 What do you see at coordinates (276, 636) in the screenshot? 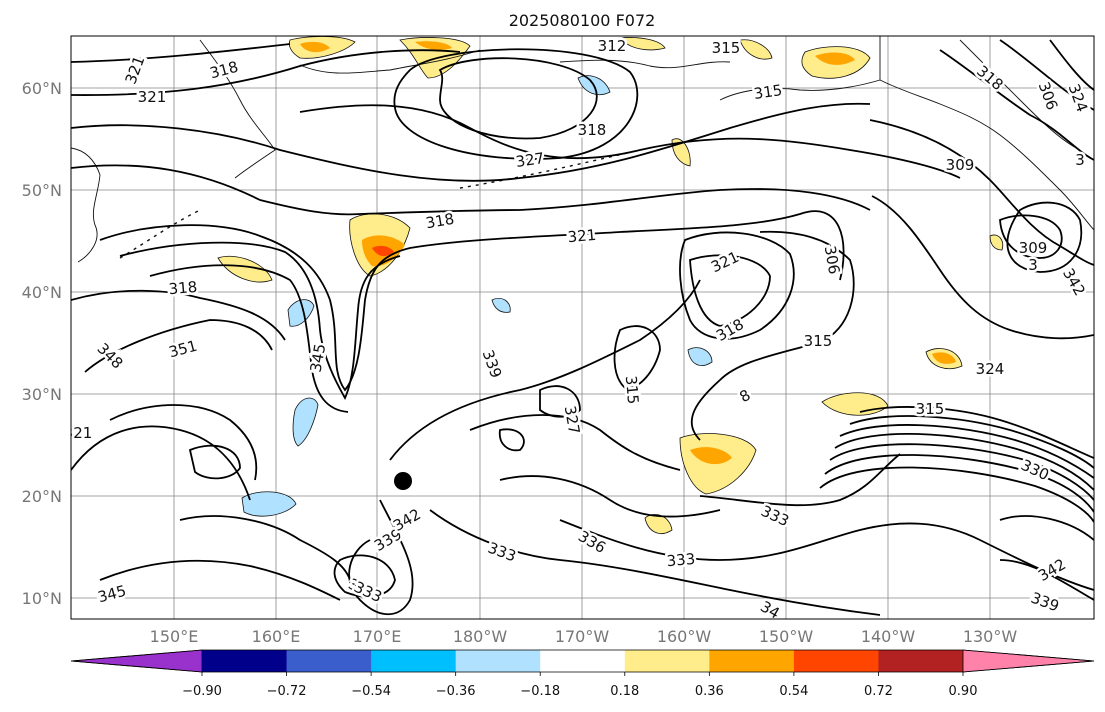
I see `longitude-label: 160°E` at bounding box center [276, 636].